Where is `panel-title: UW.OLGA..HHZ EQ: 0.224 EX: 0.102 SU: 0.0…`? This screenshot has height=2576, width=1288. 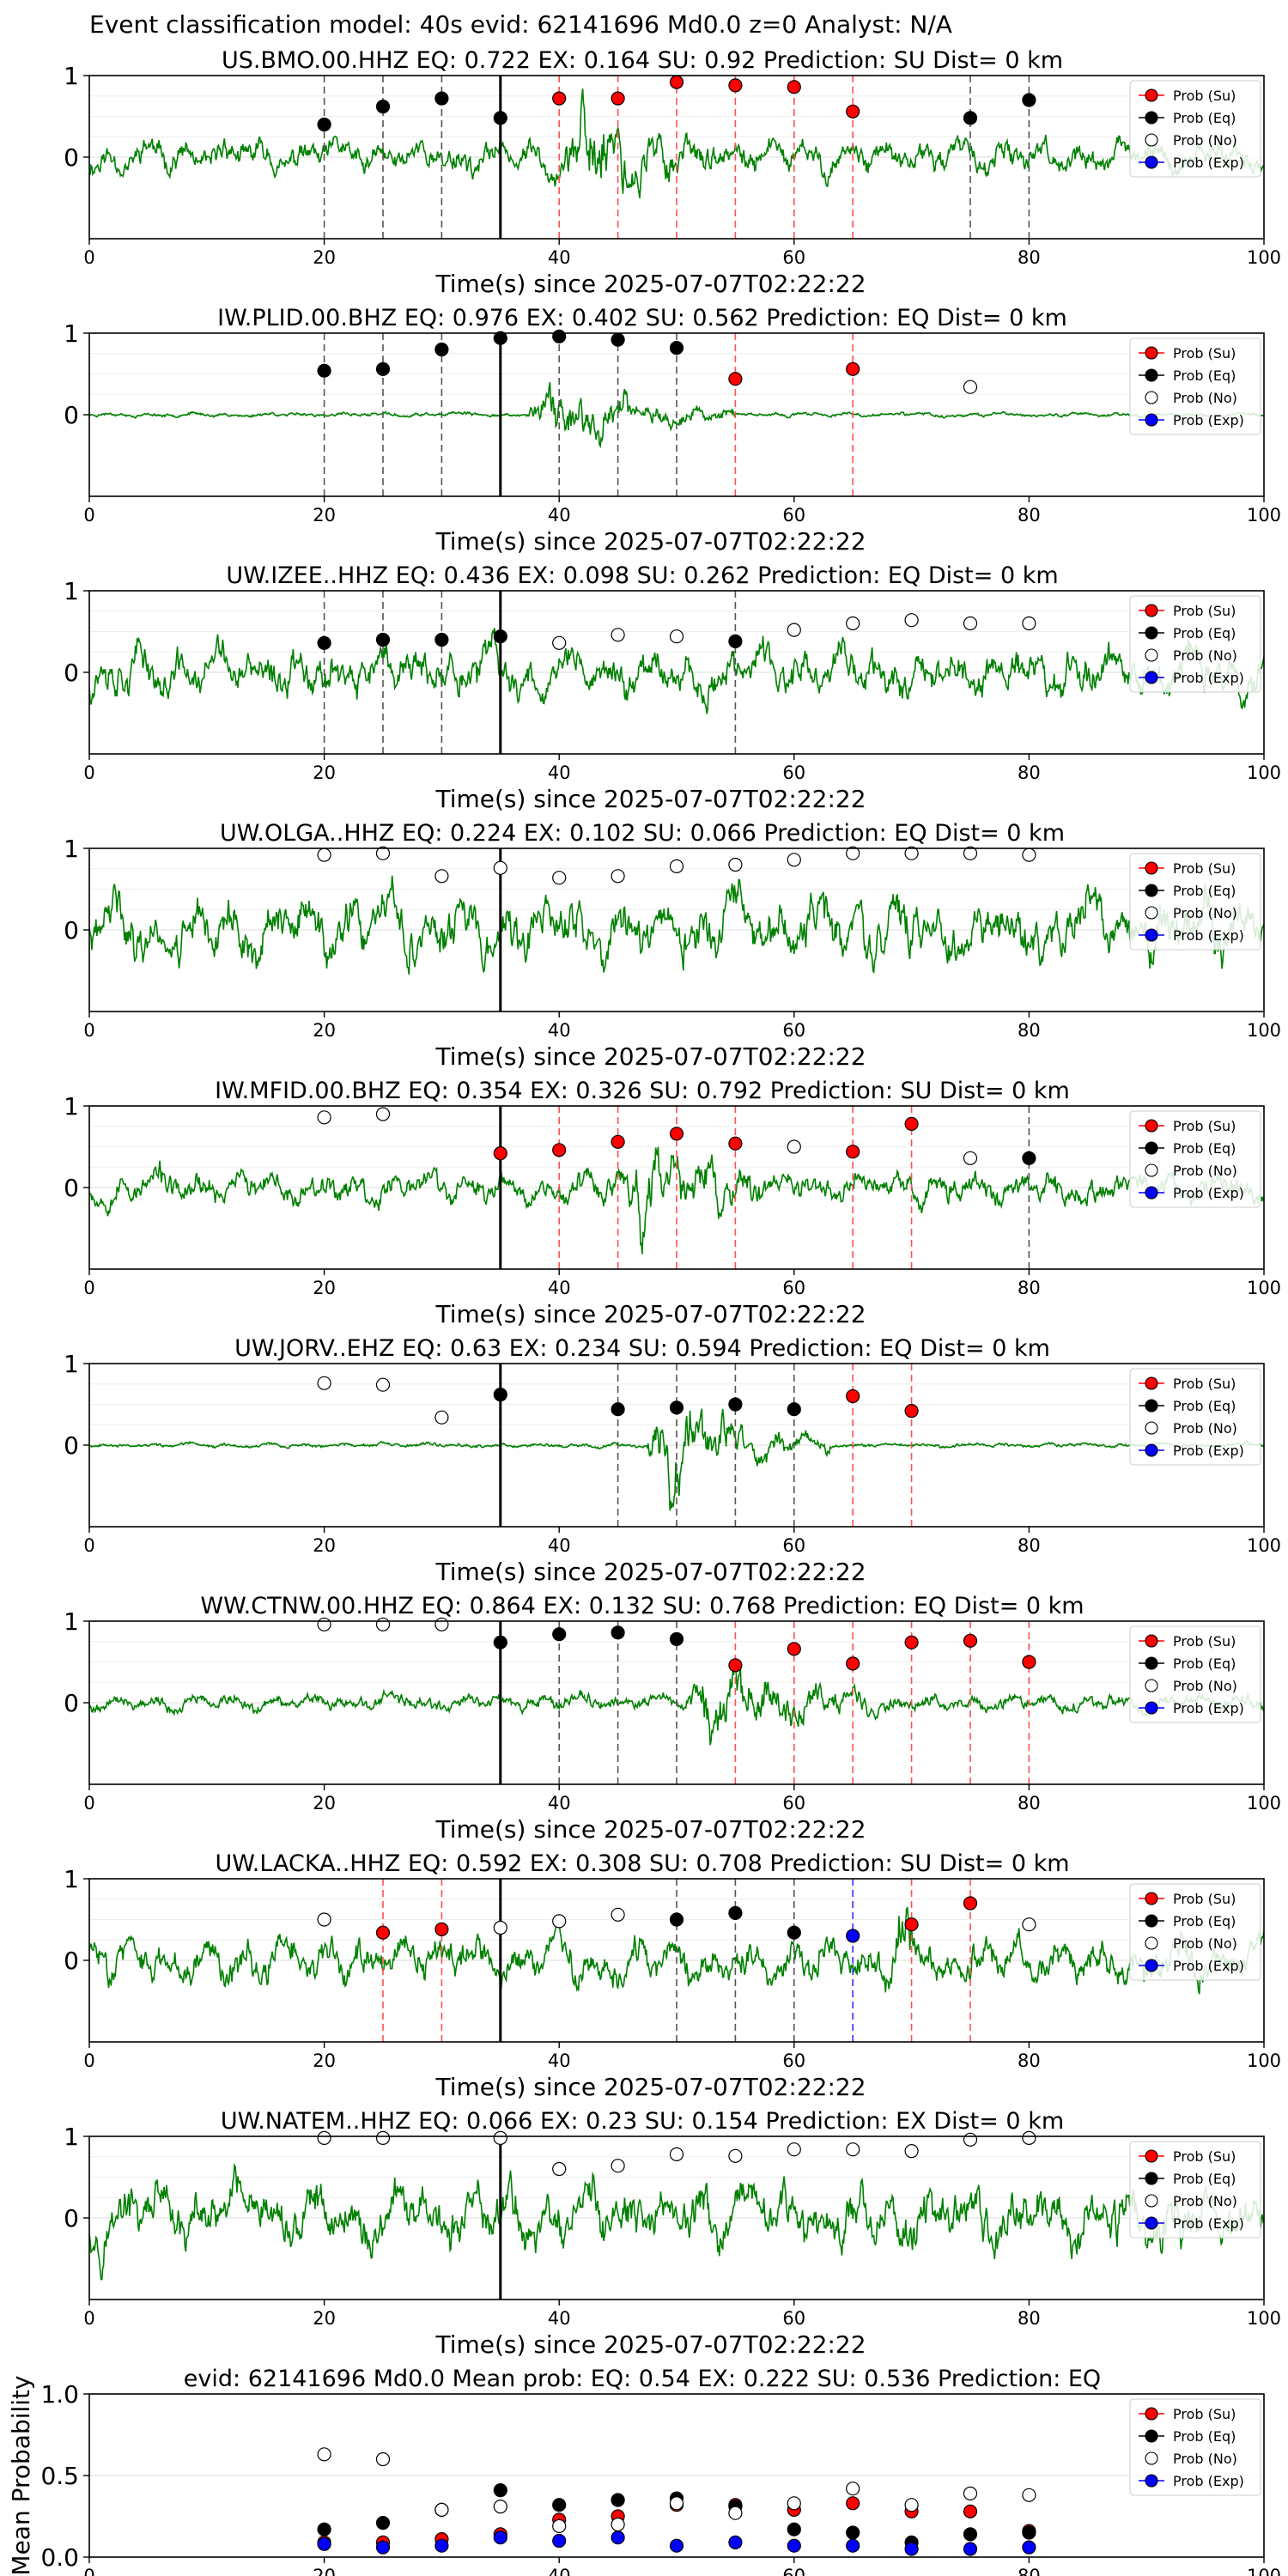
panel-title: UW.OLGA..HHZ EQ: 0.224 EX: 0.102 SU: 0.0… is located at coordinates (642, 834).